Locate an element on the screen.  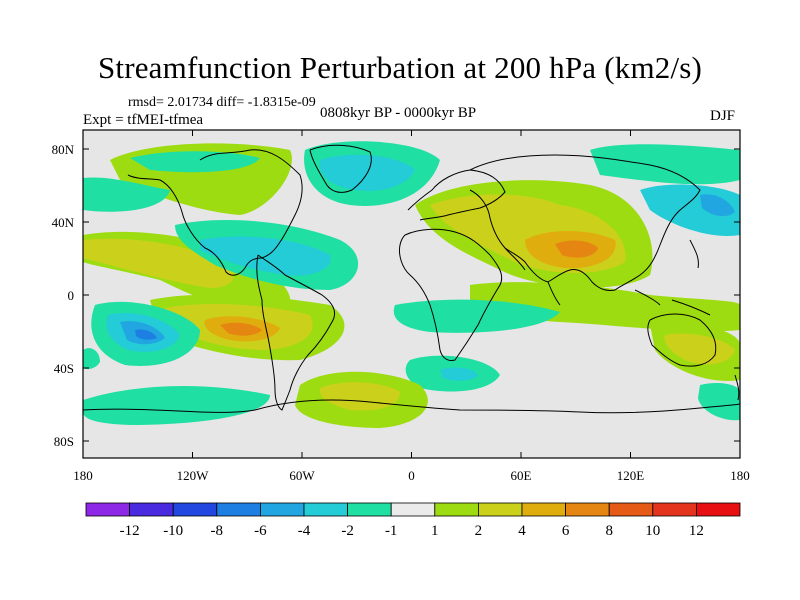
lat-tick-label: 80N is located at coordinates (63, 149).